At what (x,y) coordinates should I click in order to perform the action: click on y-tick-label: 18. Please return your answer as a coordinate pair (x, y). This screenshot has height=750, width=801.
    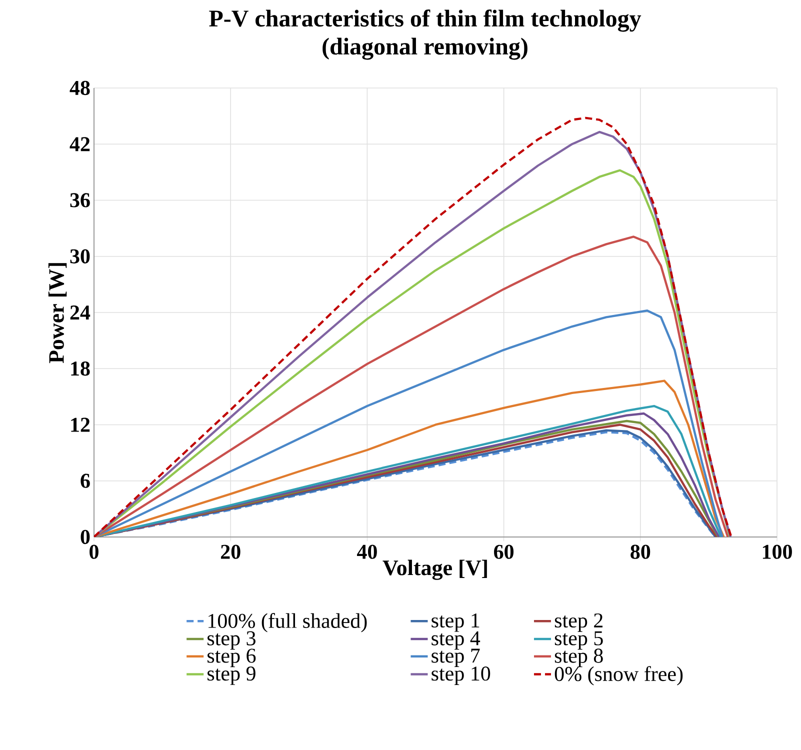
    Looking at the image, I should click on (80, 369).